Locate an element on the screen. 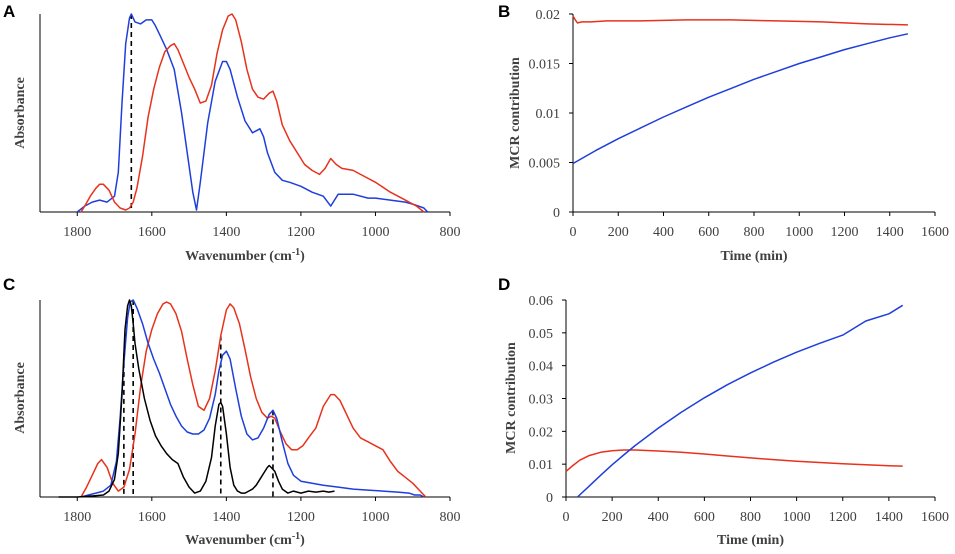 The image size is (955, 554). y-tick-label: 0.04 is located at coordinates (541, 367).